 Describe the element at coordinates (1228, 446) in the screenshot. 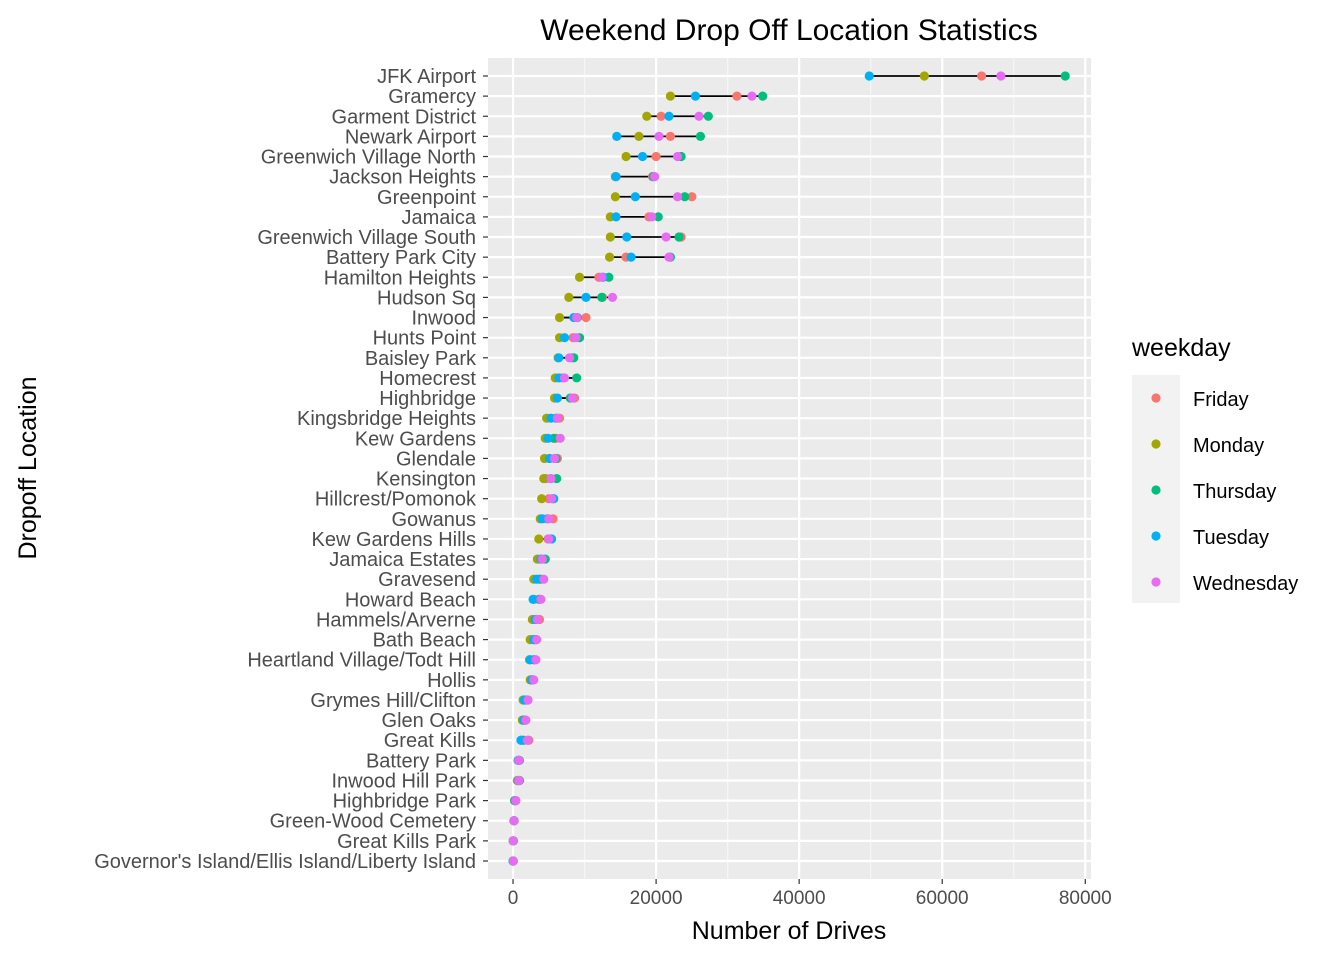

I see `legend-label: Monday` at that location.